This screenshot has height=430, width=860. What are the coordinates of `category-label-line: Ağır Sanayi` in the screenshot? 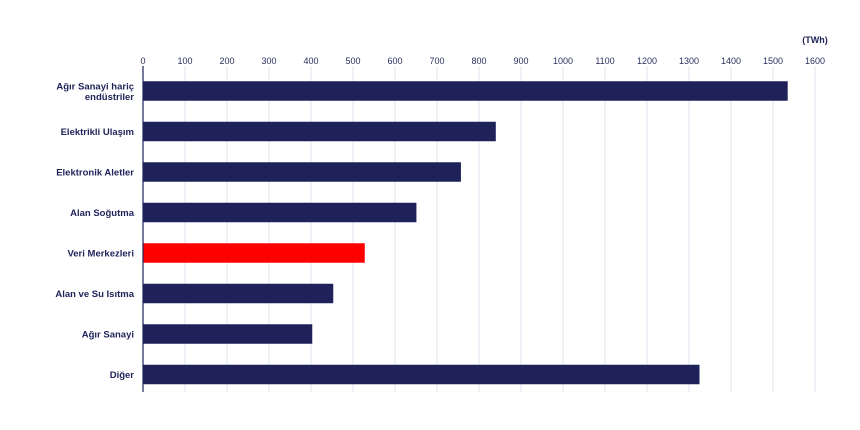 It's located at (108, 335).